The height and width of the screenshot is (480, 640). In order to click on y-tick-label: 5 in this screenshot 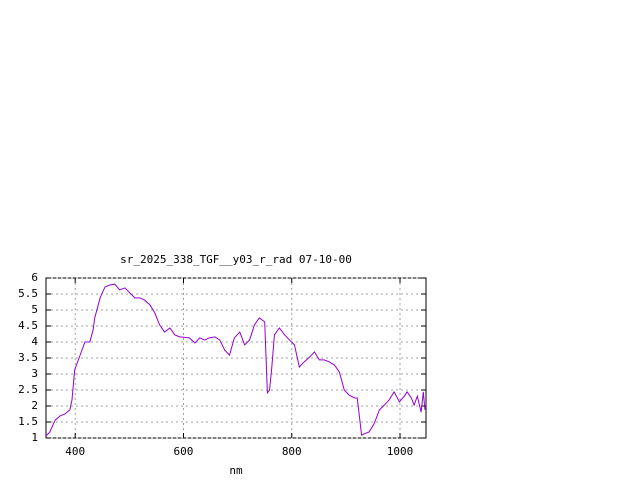, I will do `click(34, 309)`.